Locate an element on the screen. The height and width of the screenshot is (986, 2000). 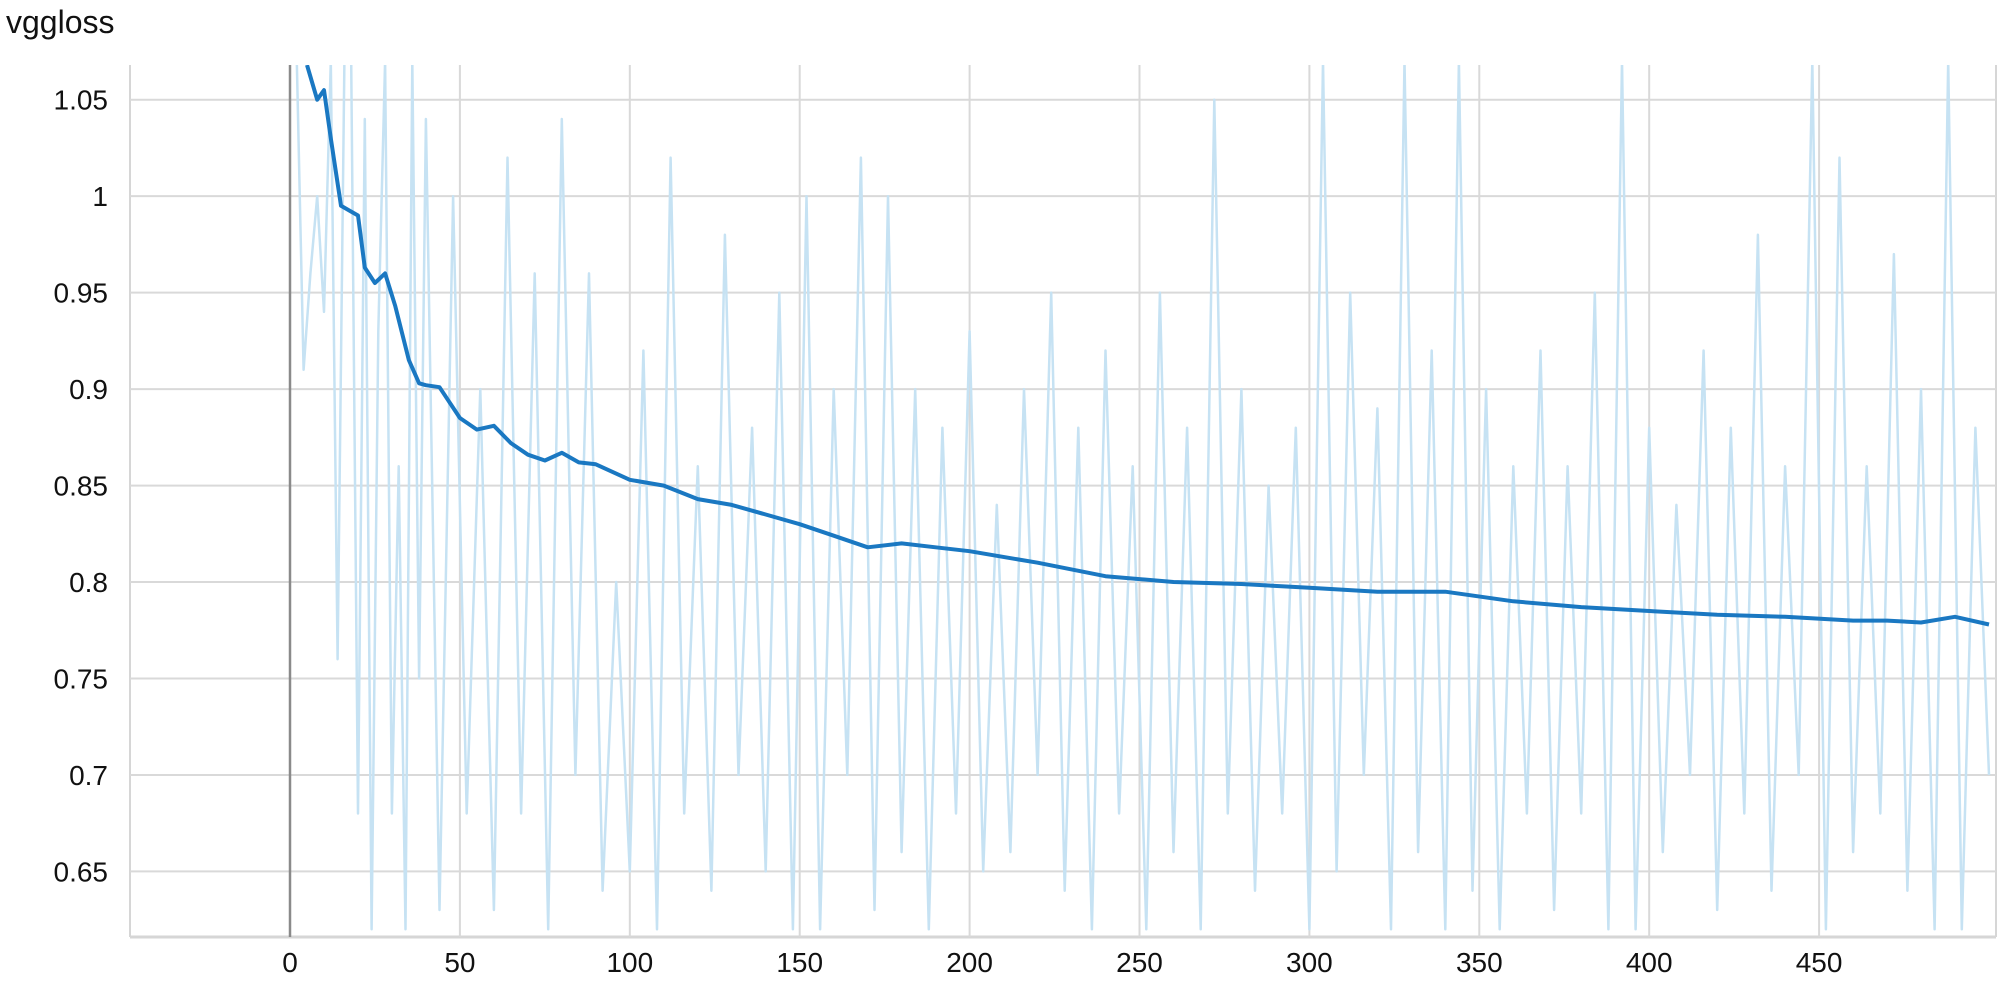
y-tick-label: 1 is located at coordinates (100, 196).